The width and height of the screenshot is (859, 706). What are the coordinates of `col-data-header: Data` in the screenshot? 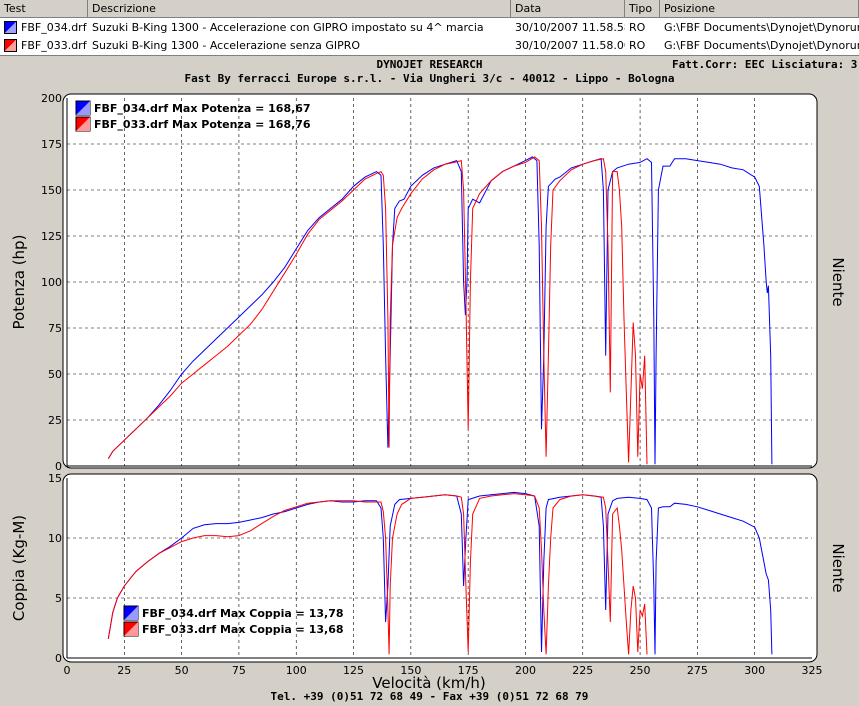 It's located at (568, 8).